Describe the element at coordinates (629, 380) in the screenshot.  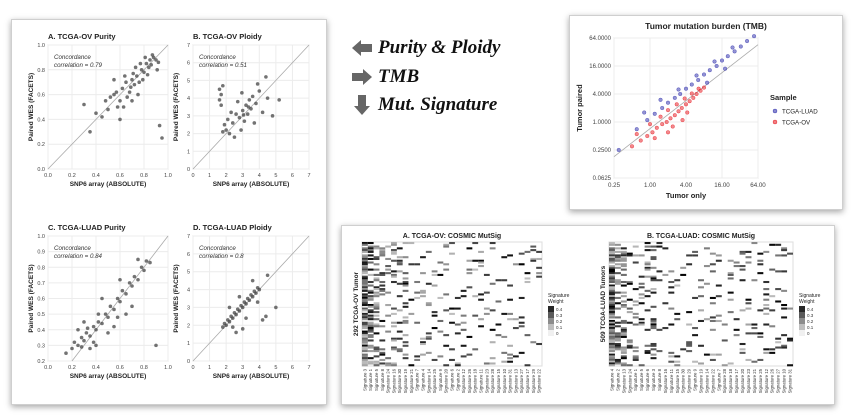
I see `column-label: Signature 24` at that location.